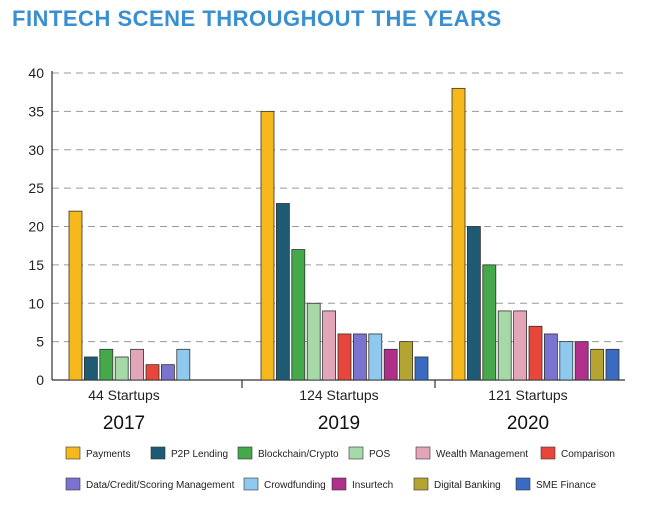 This screenshot has width=650, height=510. What do you see at coordinates (257, 18) in the screenshot?
I see `chart-title: FINTECH SCENE THROUGHOUT THE YEARS` at bounding box center [257, 18].